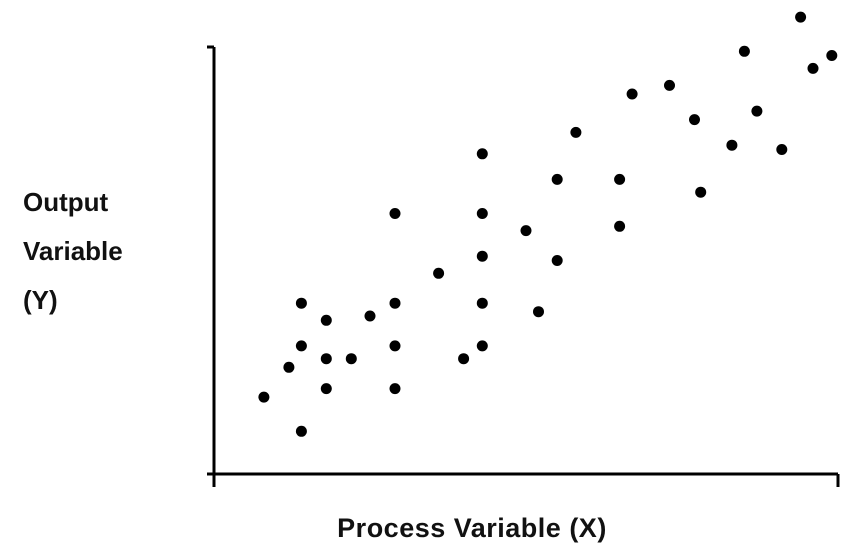  I want to click on y-axis-label-line-2: Variable, so click(73, 251).